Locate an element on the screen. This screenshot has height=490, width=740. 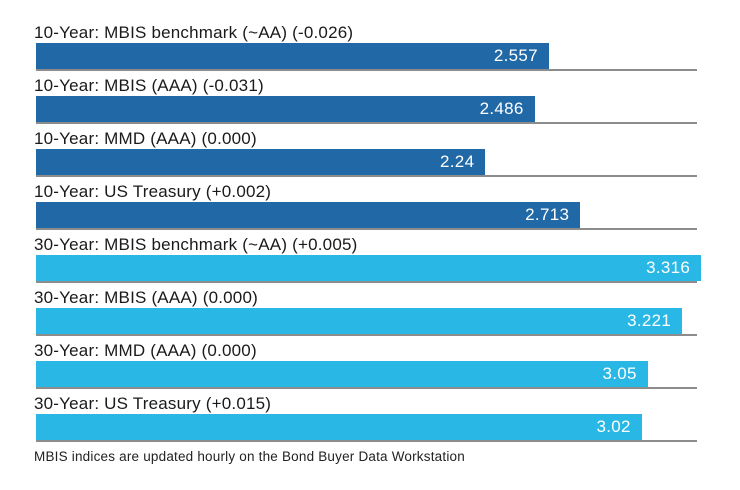
bar-track: 2.557 is located at coordinates (372, 57).